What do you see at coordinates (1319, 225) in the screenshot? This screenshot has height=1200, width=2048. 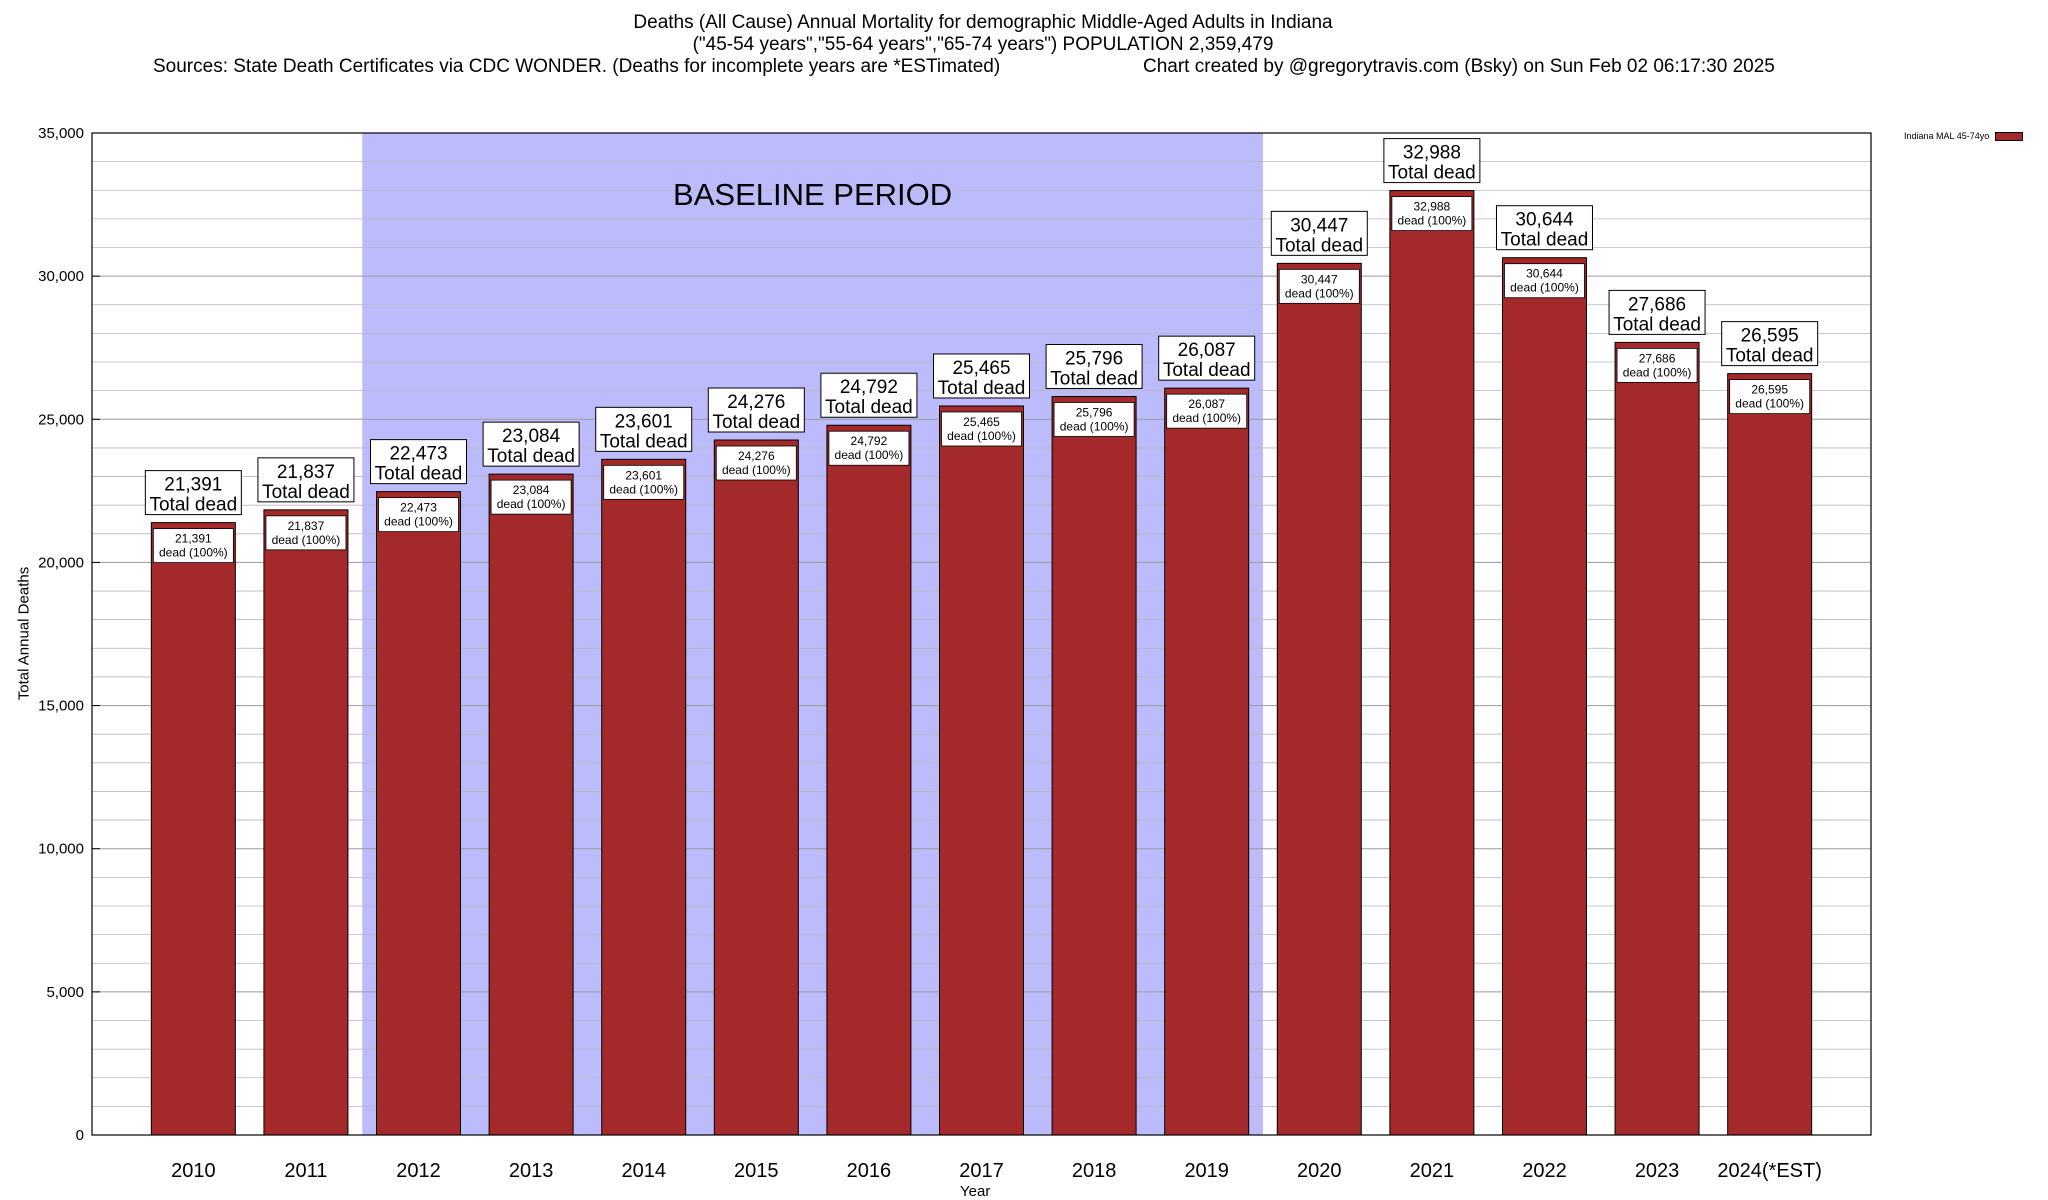 I see `bar-top-value-label: 30,447` at bounding box center [1319, 225].